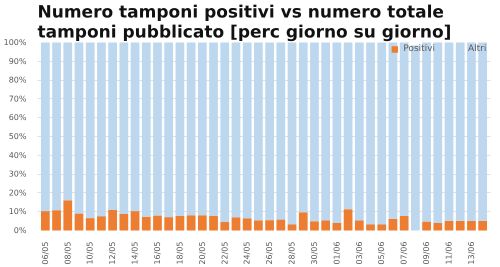 This screenshot has height=267, width=500. What do you see at coordinates (471, 253) in the screenshot?
I see `x-tick-label: 13/06` at bounding box center [471, 253].